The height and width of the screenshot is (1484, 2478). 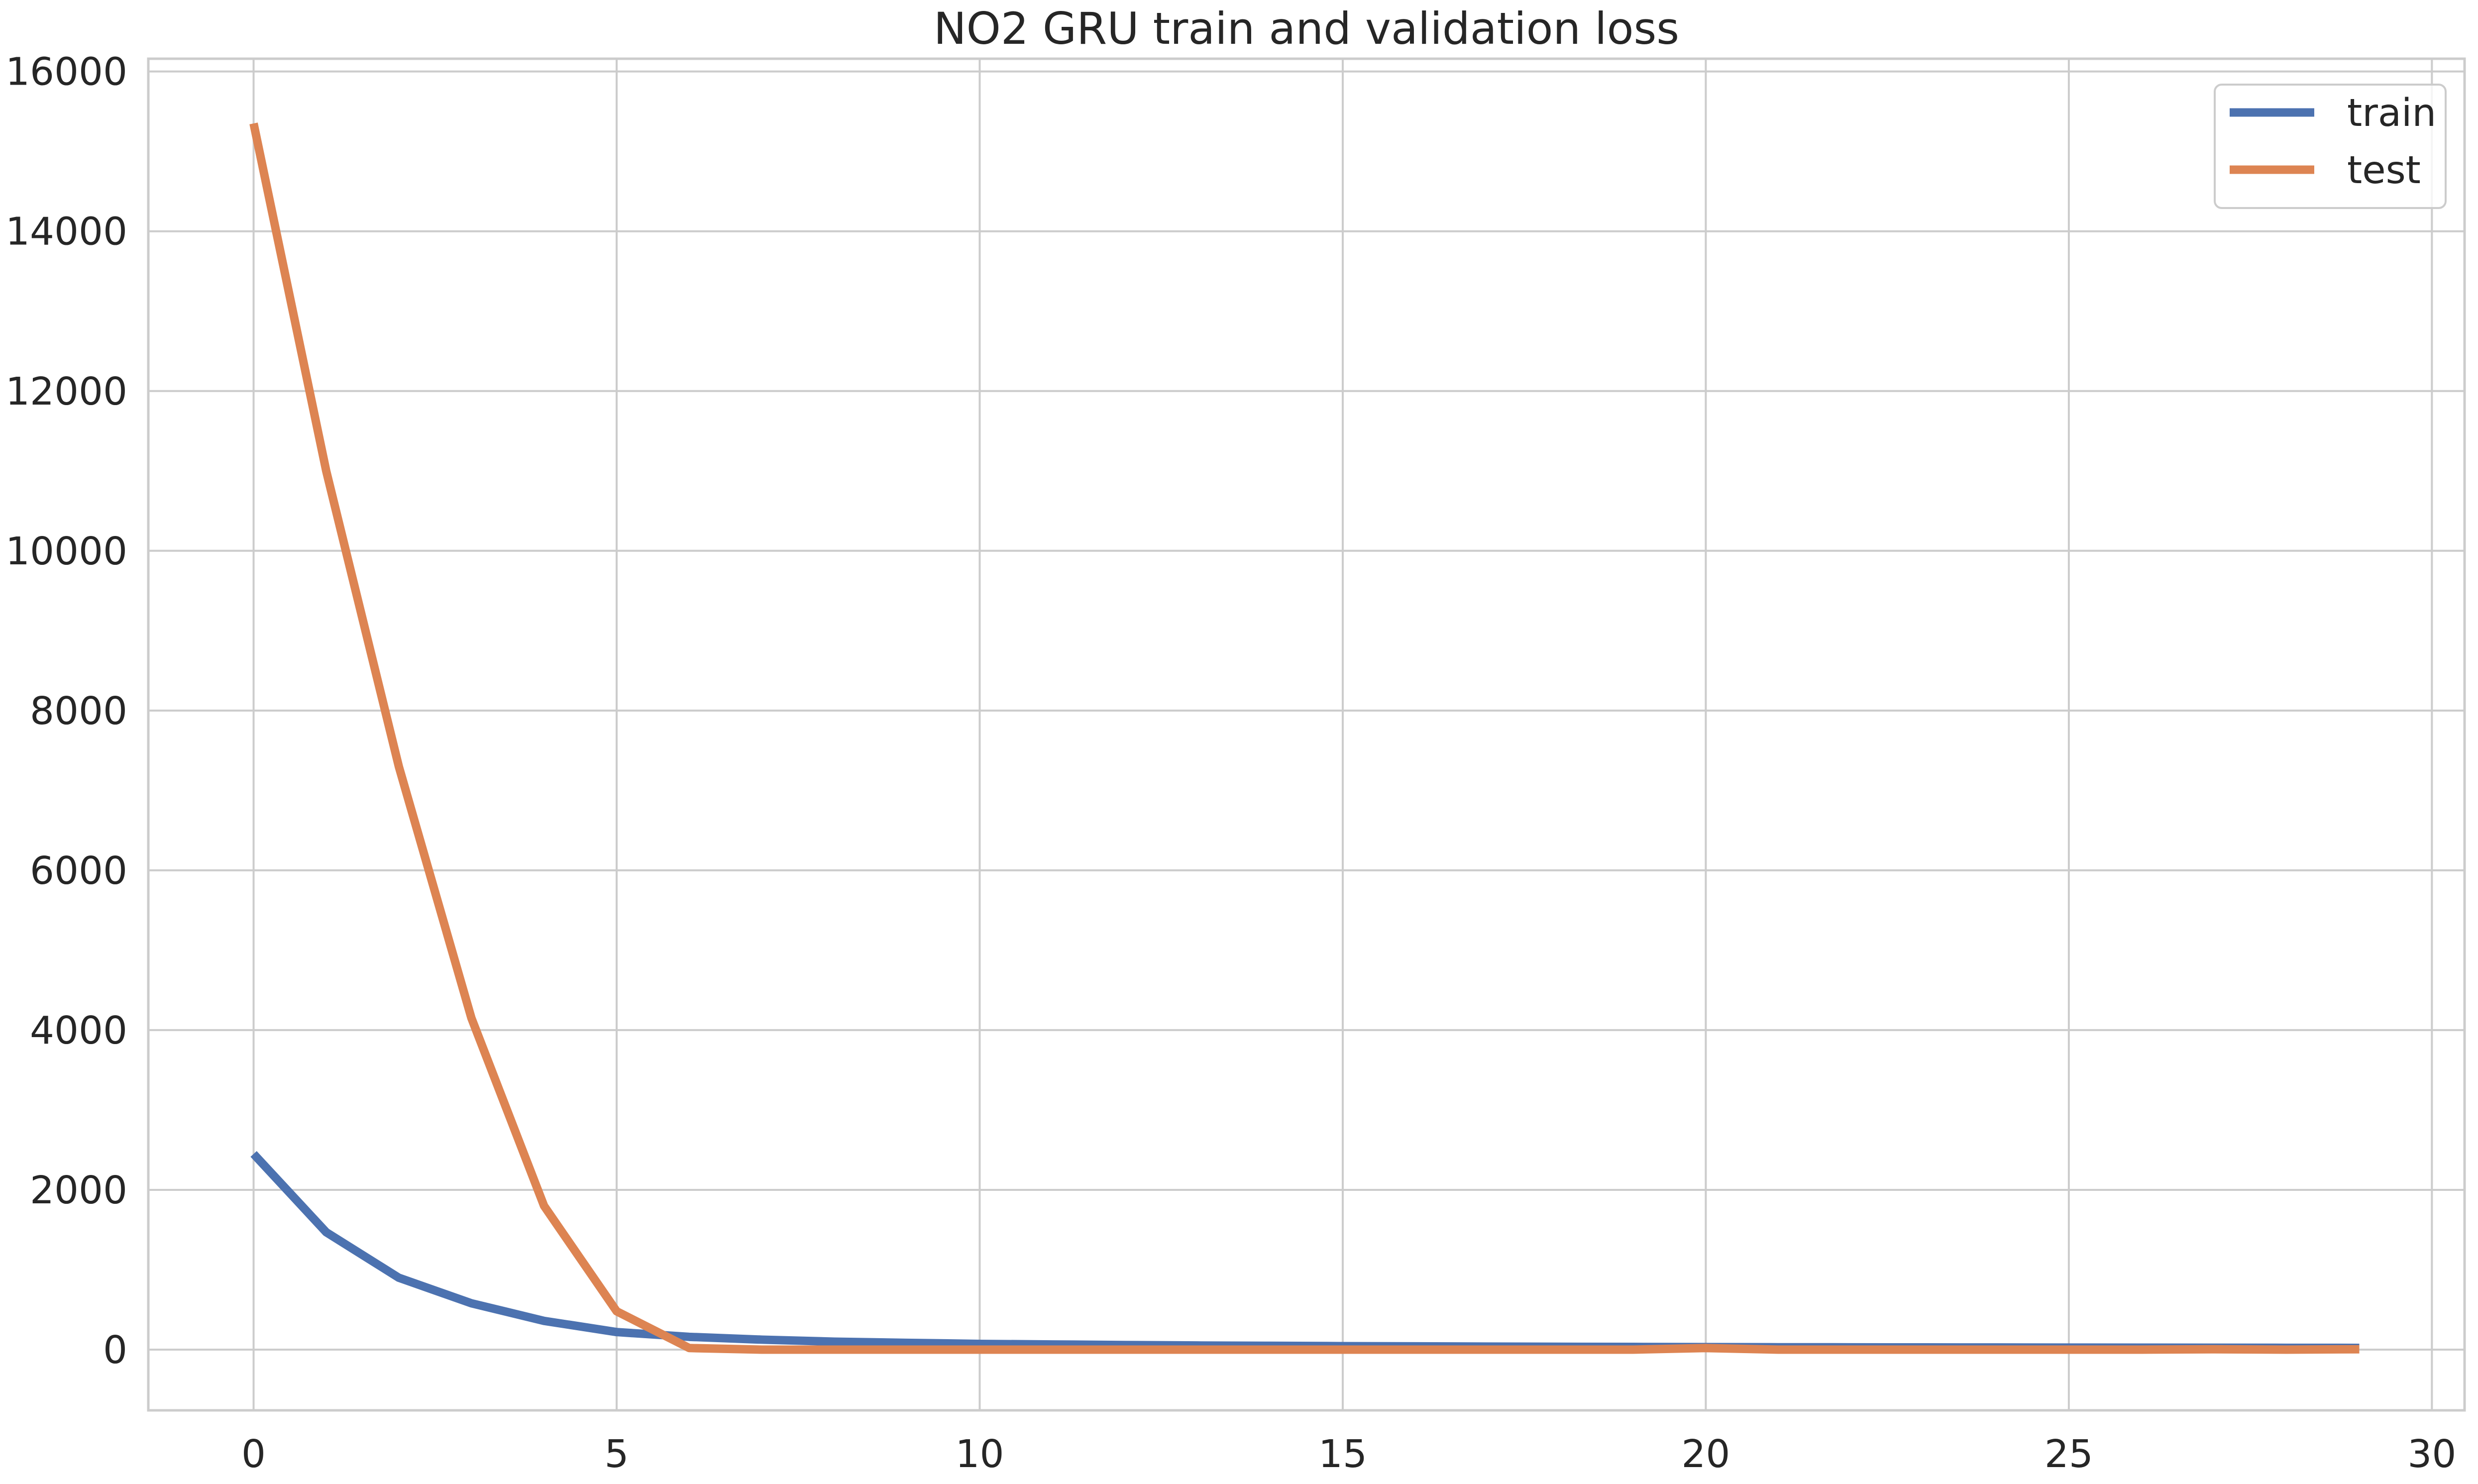 What do you see at coordinates (1307, 29) in the screenshot?
I see `chart-title: NO2 GRU train and validation loss` at bounding box center [1307, 29].